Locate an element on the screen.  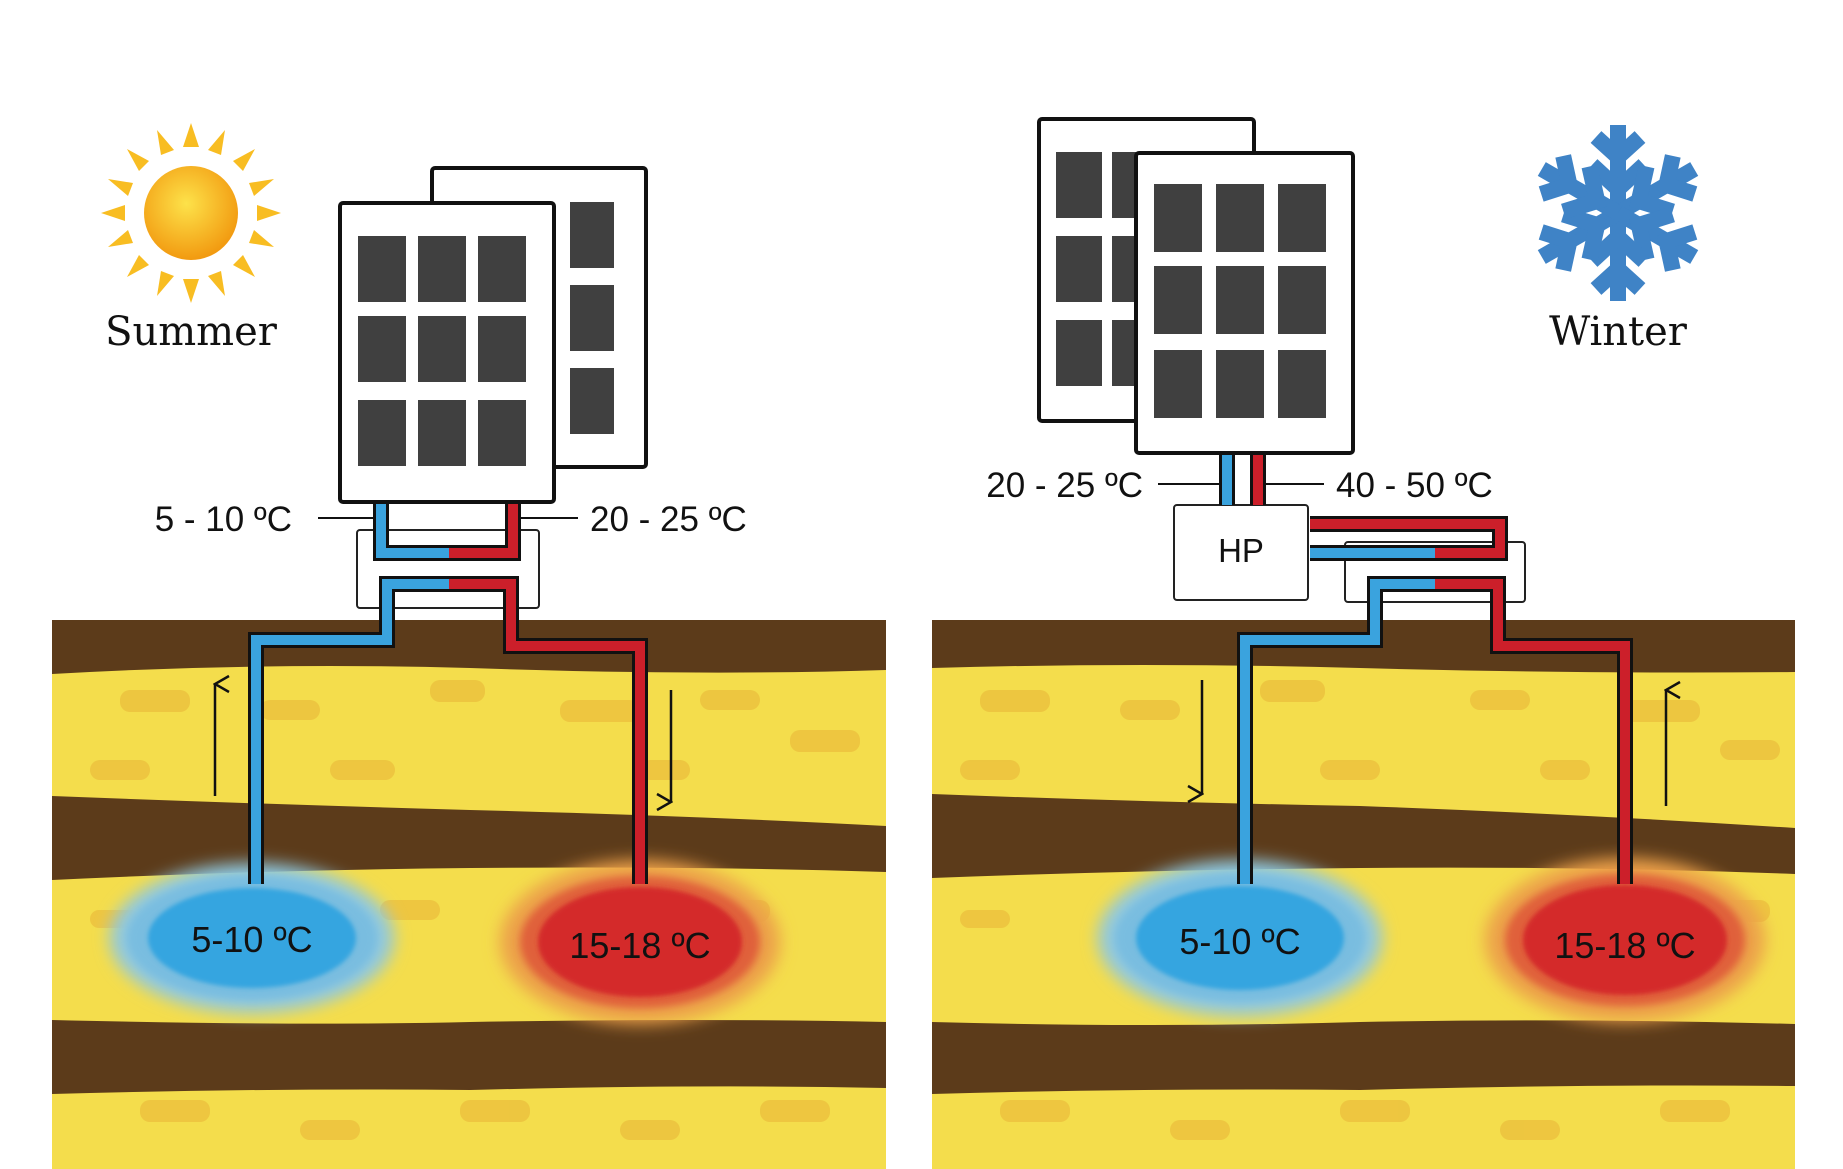
heat-pump is located at coordinates (1241, 552).